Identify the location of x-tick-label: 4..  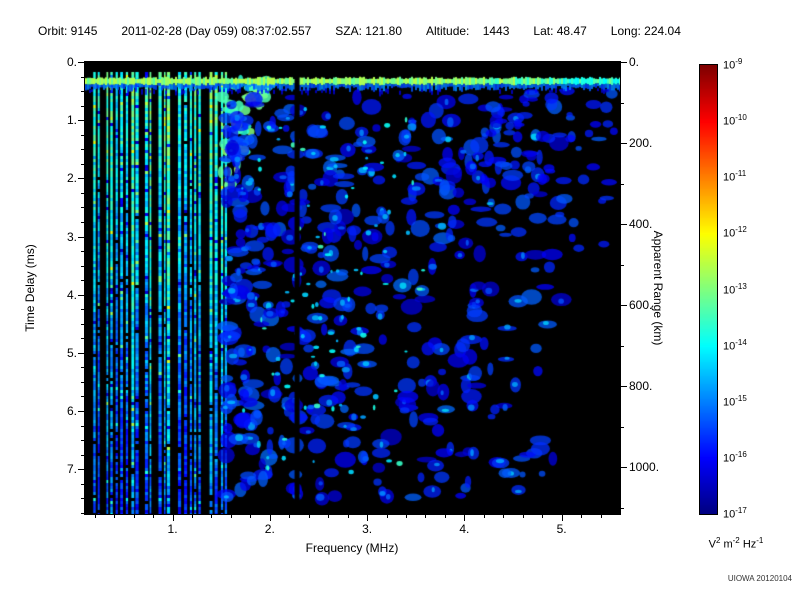
(464, 529).